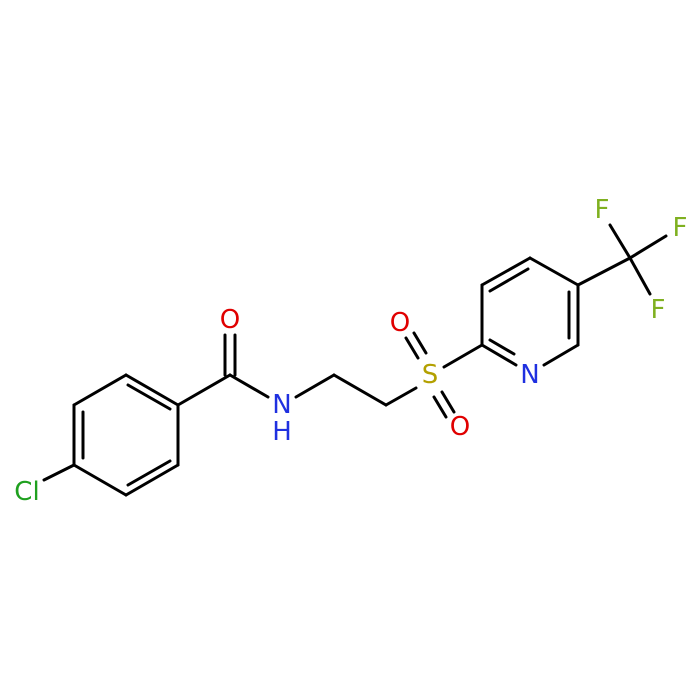 The image size is (700, 700). I want to click on atom-label: Cl, so click(26, 492).